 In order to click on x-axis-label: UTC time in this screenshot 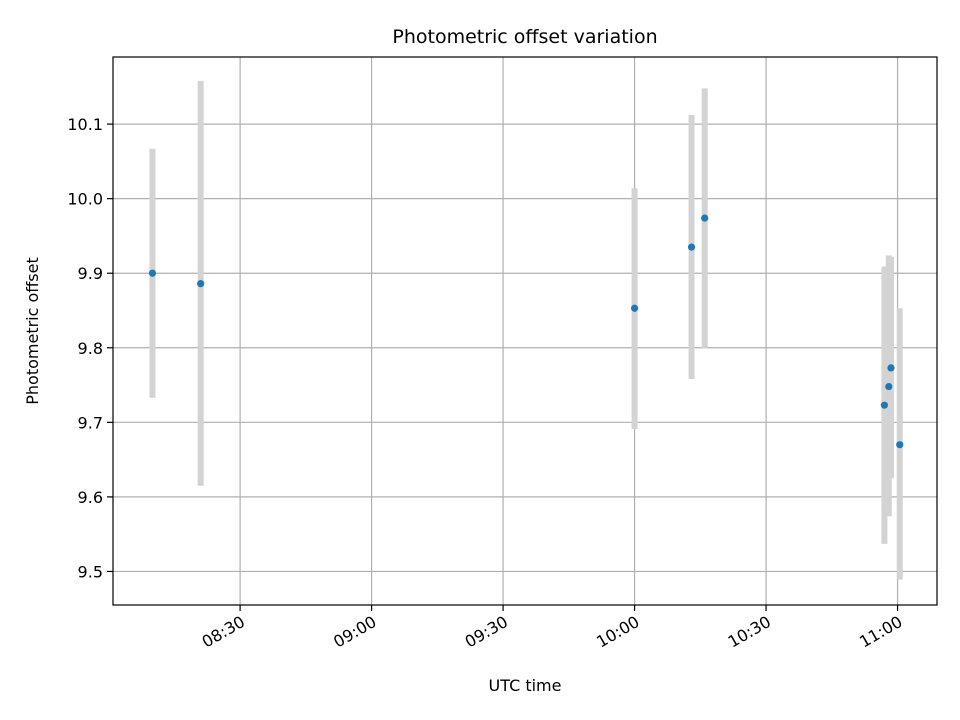, I will do `click(525, 685)`.